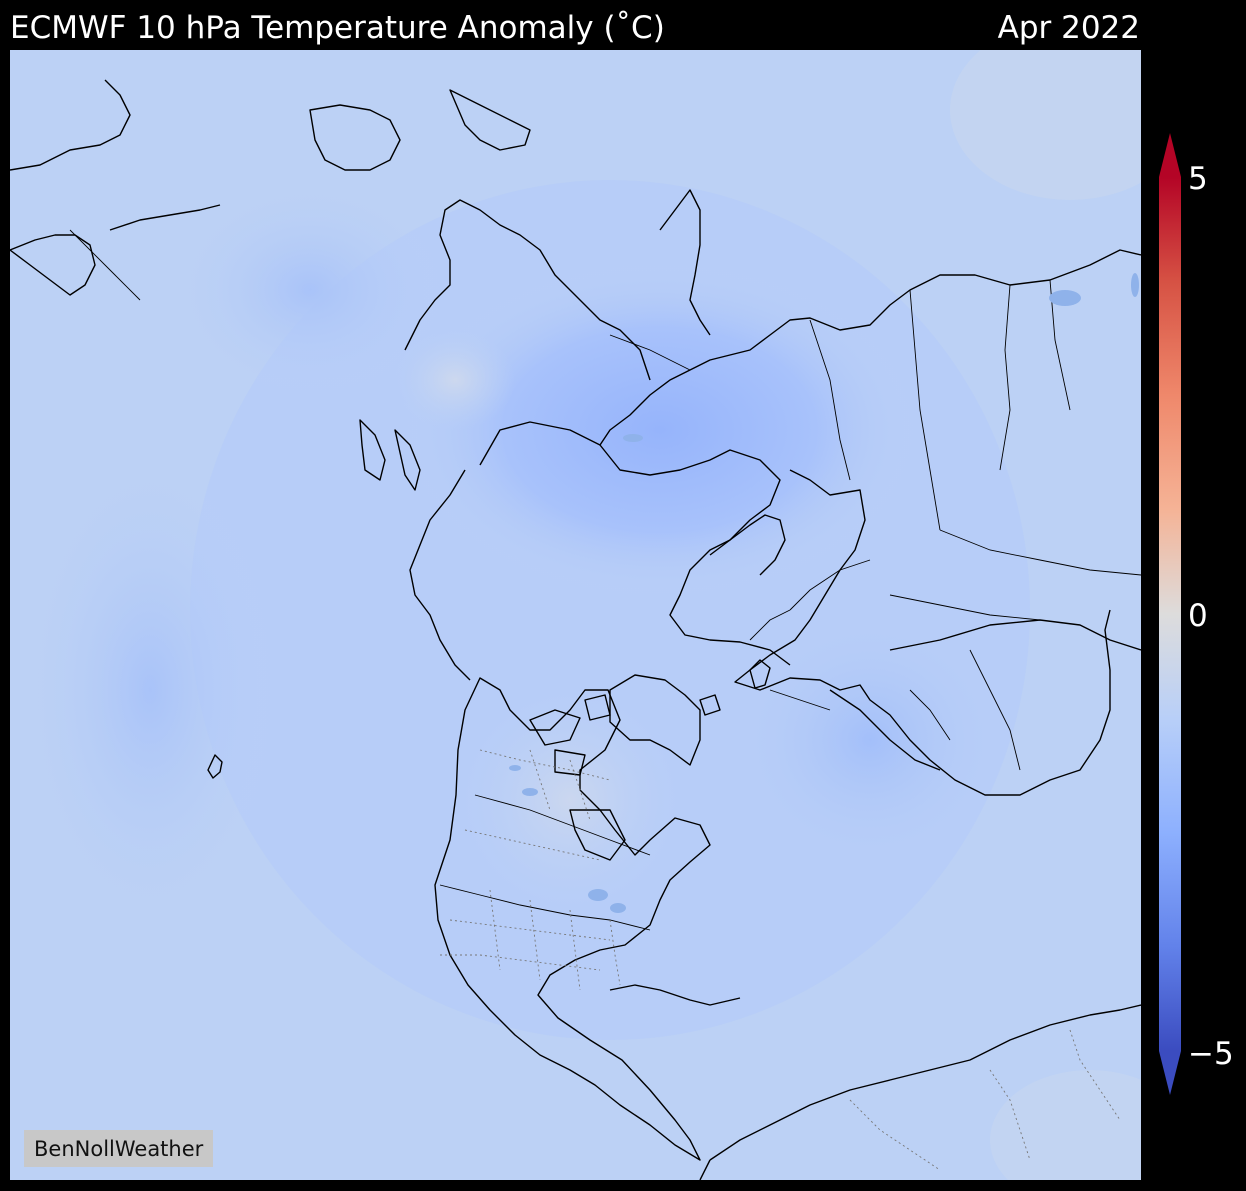  What do you see at coordinates (1211, 1054) in the screenshot?
I see `colorbar-tick-min: −5` at bounding box center [1211, 1054].